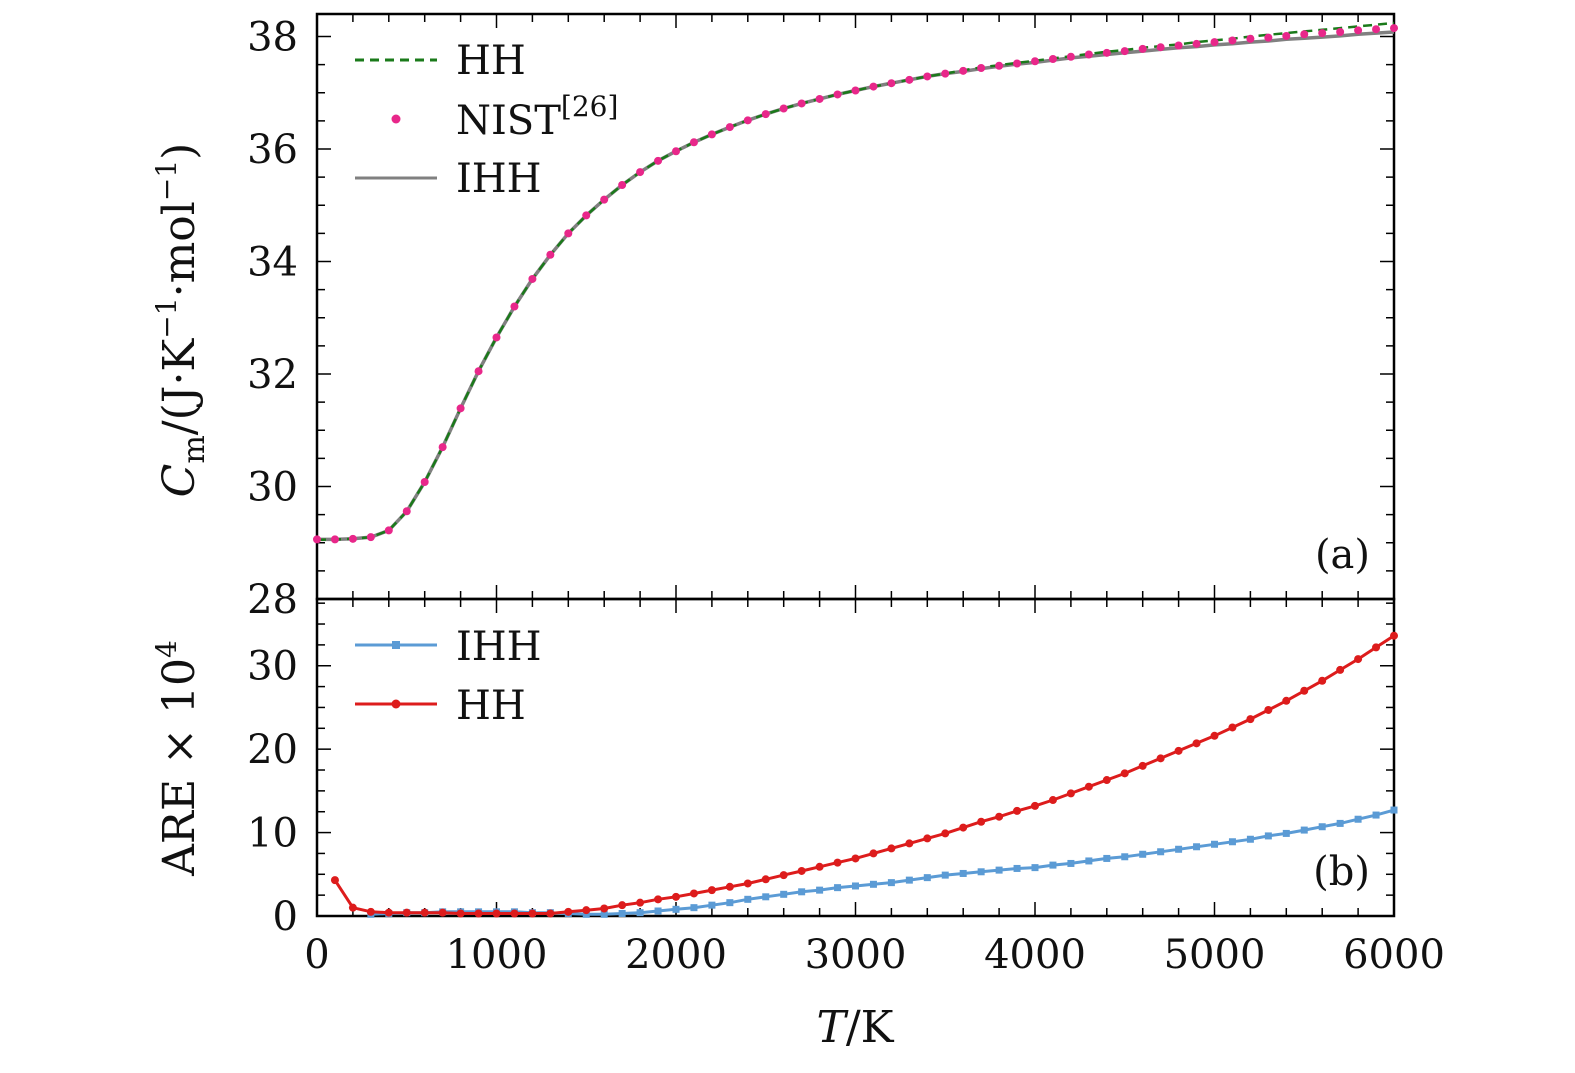 The width and height of the screenshot is (1575, 1073). I want to click on x-tick-label: 3000, so click(856, 955).